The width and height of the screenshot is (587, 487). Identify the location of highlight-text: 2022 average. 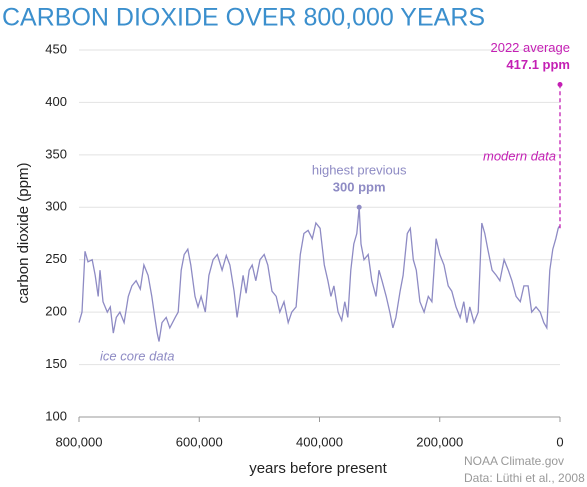
(530, 47).